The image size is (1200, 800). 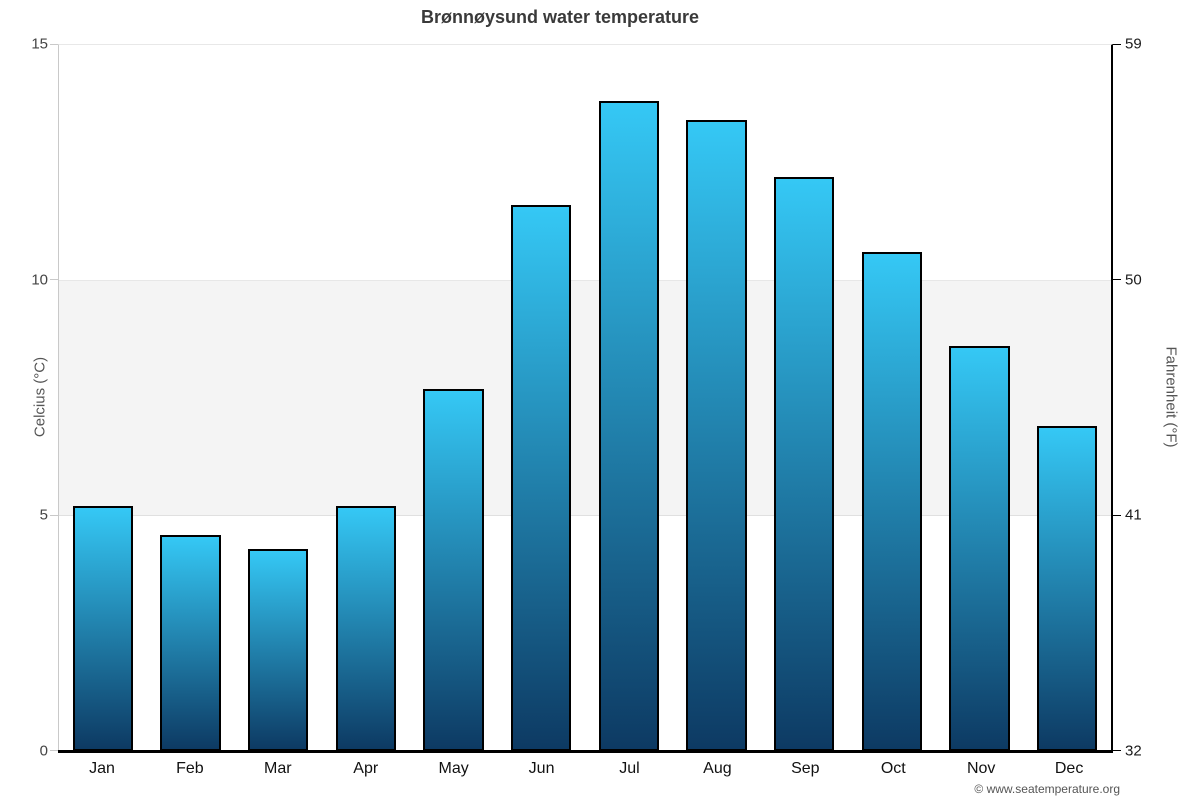 What do you see at coordinates (1067, 588) in the screenshot?
I see `bar-dec` at bounding box center [1067, 588].